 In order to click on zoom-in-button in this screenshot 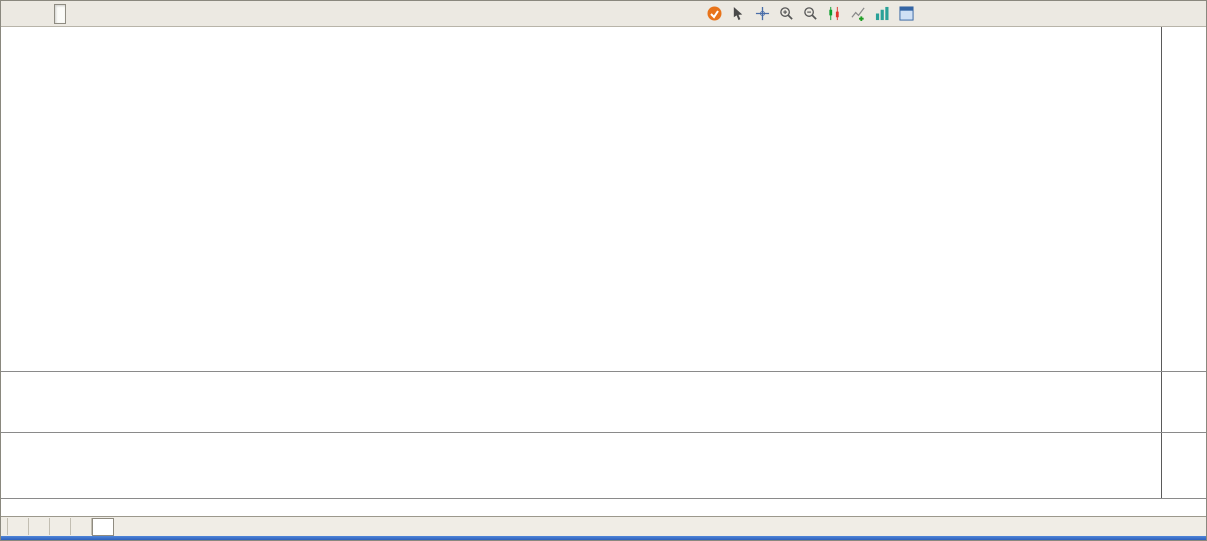, I will do `click(786, 13)`.